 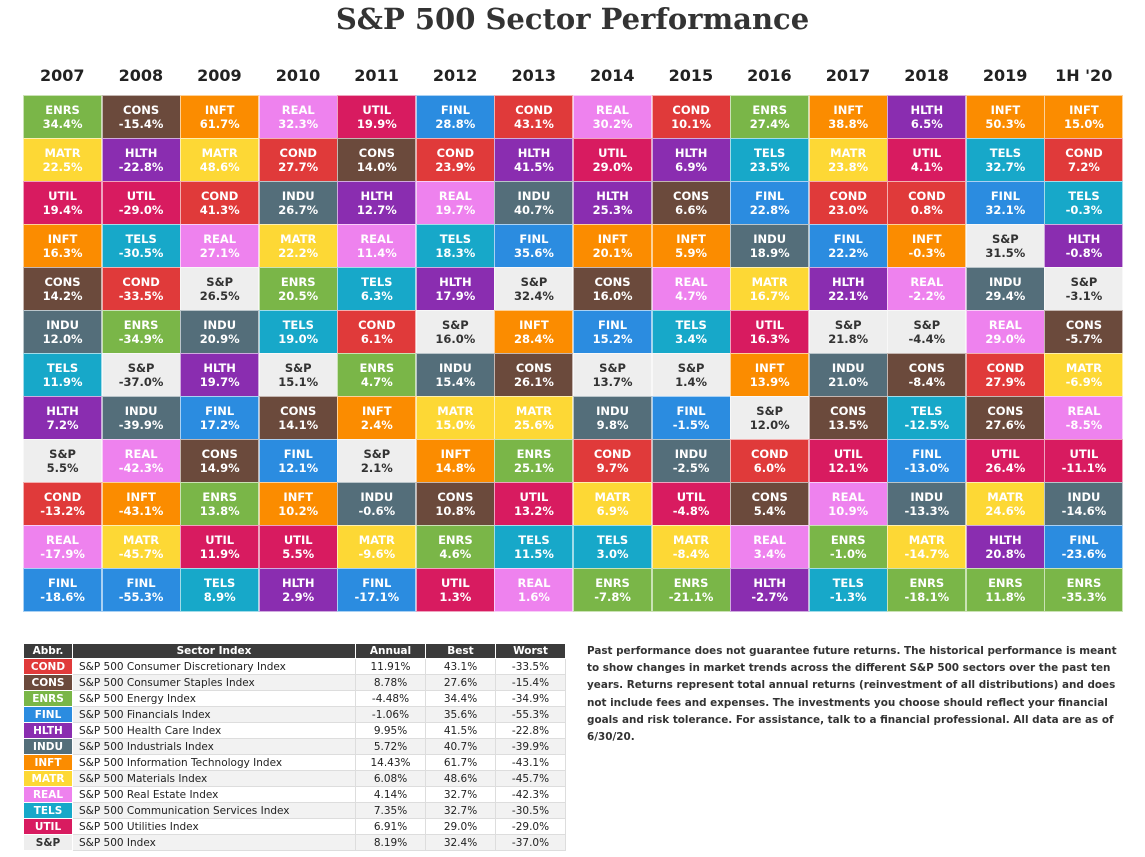 What do you see at coordinates (534, 375) in the screenshot?
I see `sector-cell: CONS 26.1%` at bounding box center [534, 375].